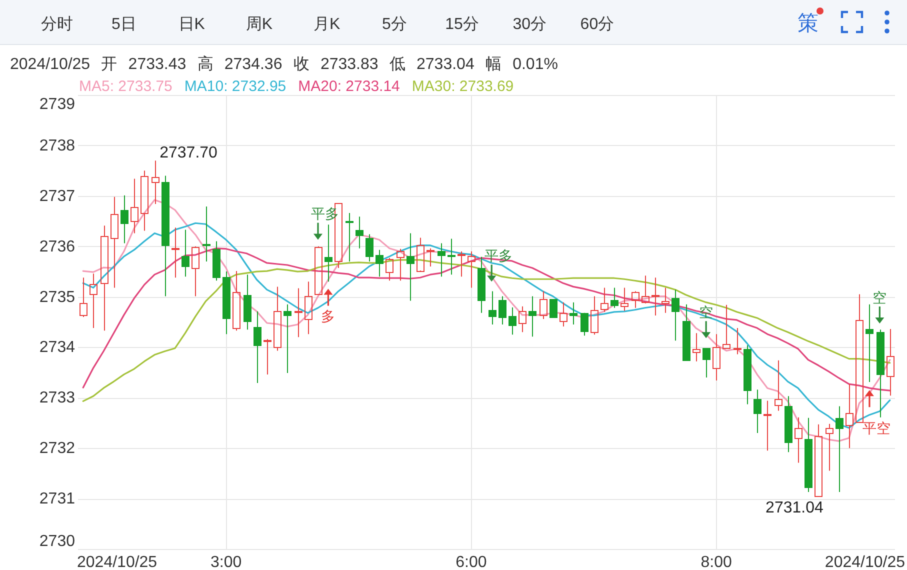 This screenshot has height=570, width=907. I want to click on y-tick-label: 2734, so click(57, 347).